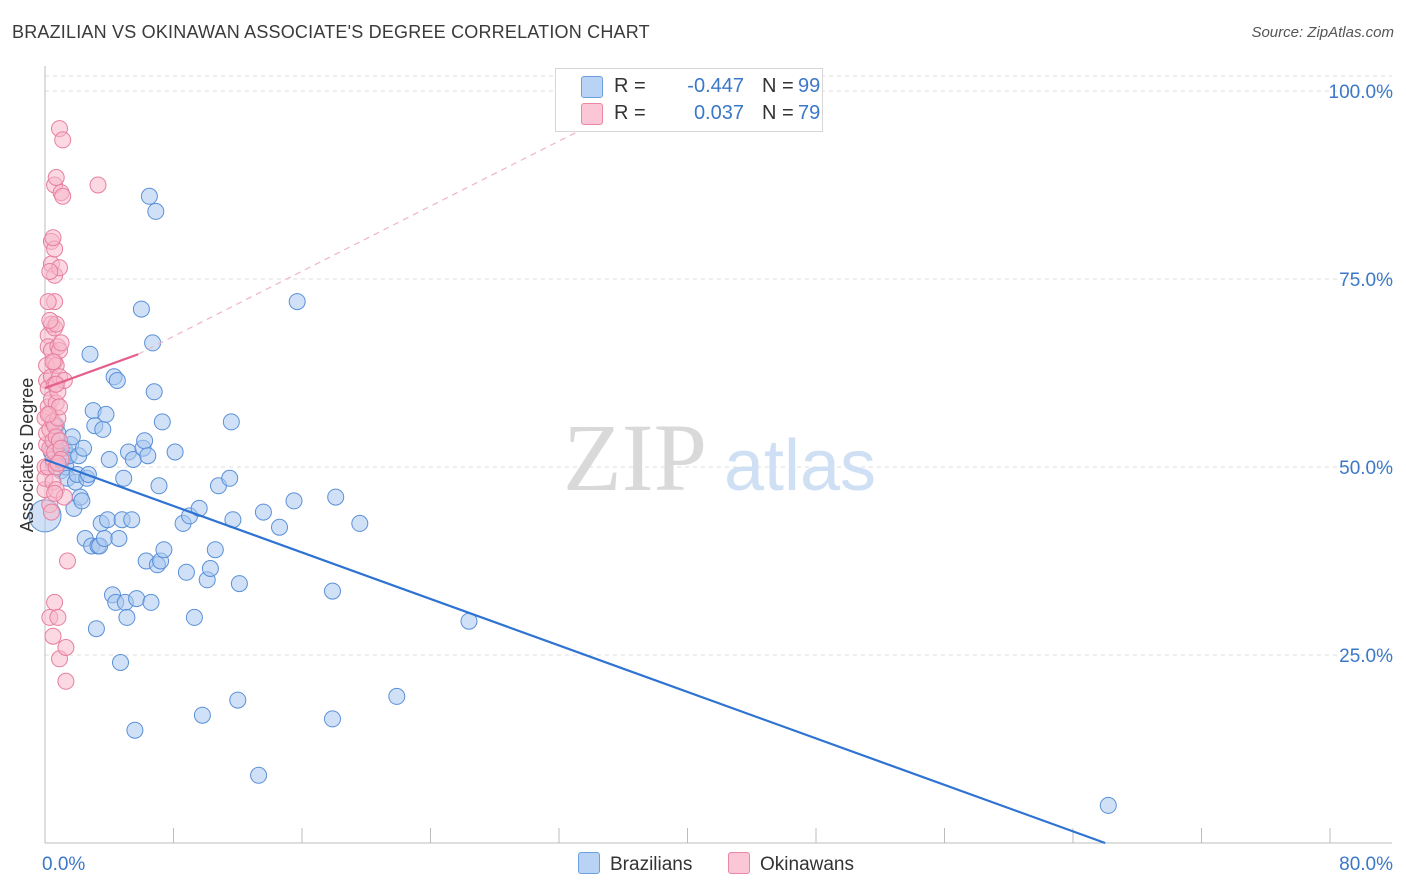 Image resolution: width=1406 pixels, height=892 pixels. Describe the element at coordinates (412, 215) in the screenshot. I see `okinawan-trend-extrapolation` at that location.